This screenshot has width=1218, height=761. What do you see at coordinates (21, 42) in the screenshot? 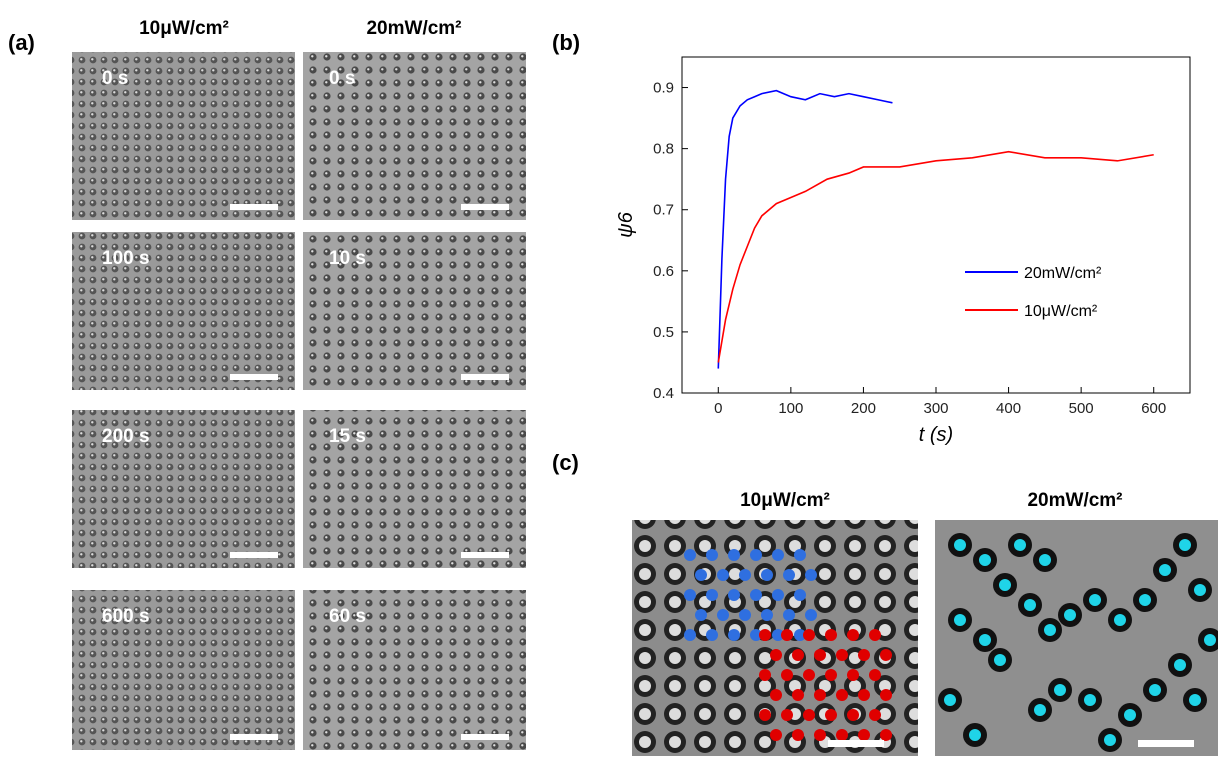
I see `panel-label: (a)` at bounding box center [21, 42].